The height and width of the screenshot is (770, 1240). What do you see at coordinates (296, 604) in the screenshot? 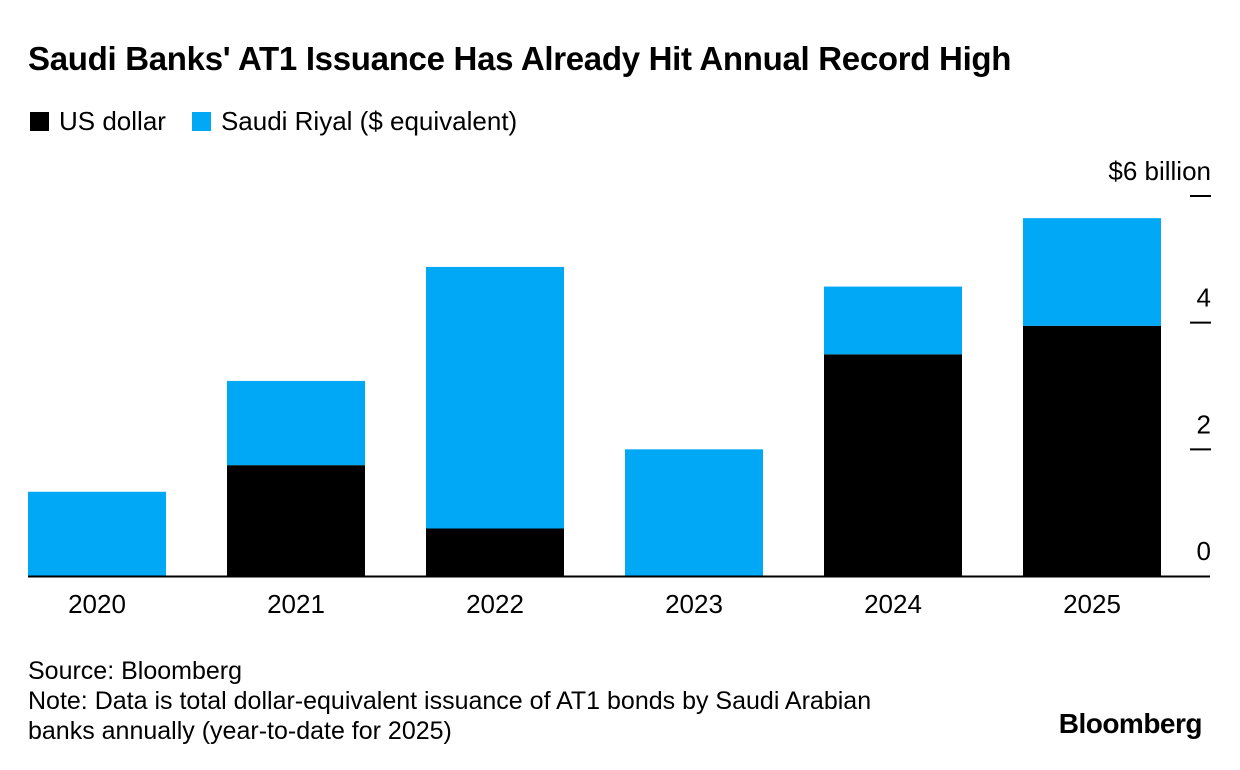
I see `x-tick-label-2021: 2021` at bounding box center [296, 604].